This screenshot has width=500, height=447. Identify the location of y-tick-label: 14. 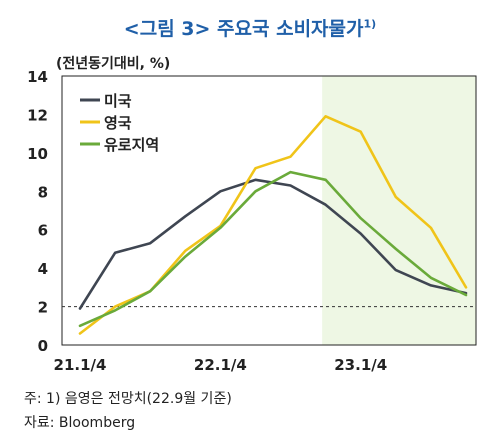
(37, 77).